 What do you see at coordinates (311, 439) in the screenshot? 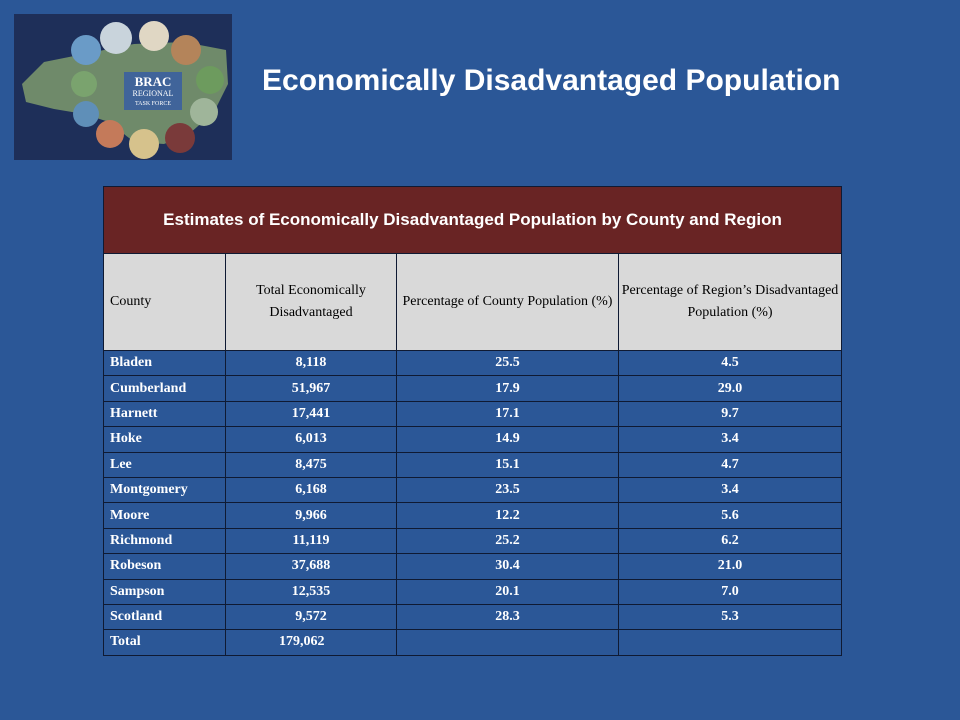
I see `cell-total: 6,013` at bounding box center [311, 439].